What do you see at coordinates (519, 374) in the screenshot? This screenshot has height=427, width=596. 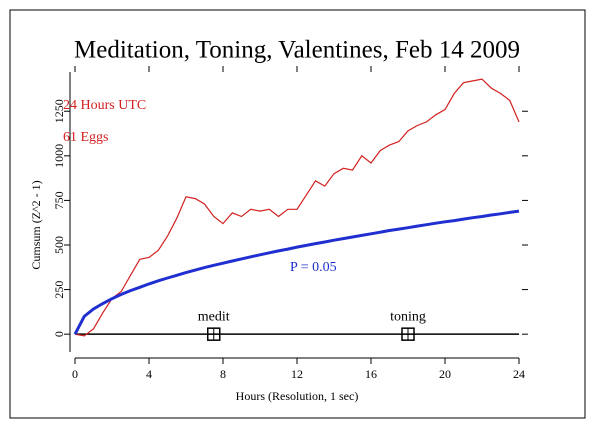 I see `x-tick-label: 24` at bounding box center [519, 374].